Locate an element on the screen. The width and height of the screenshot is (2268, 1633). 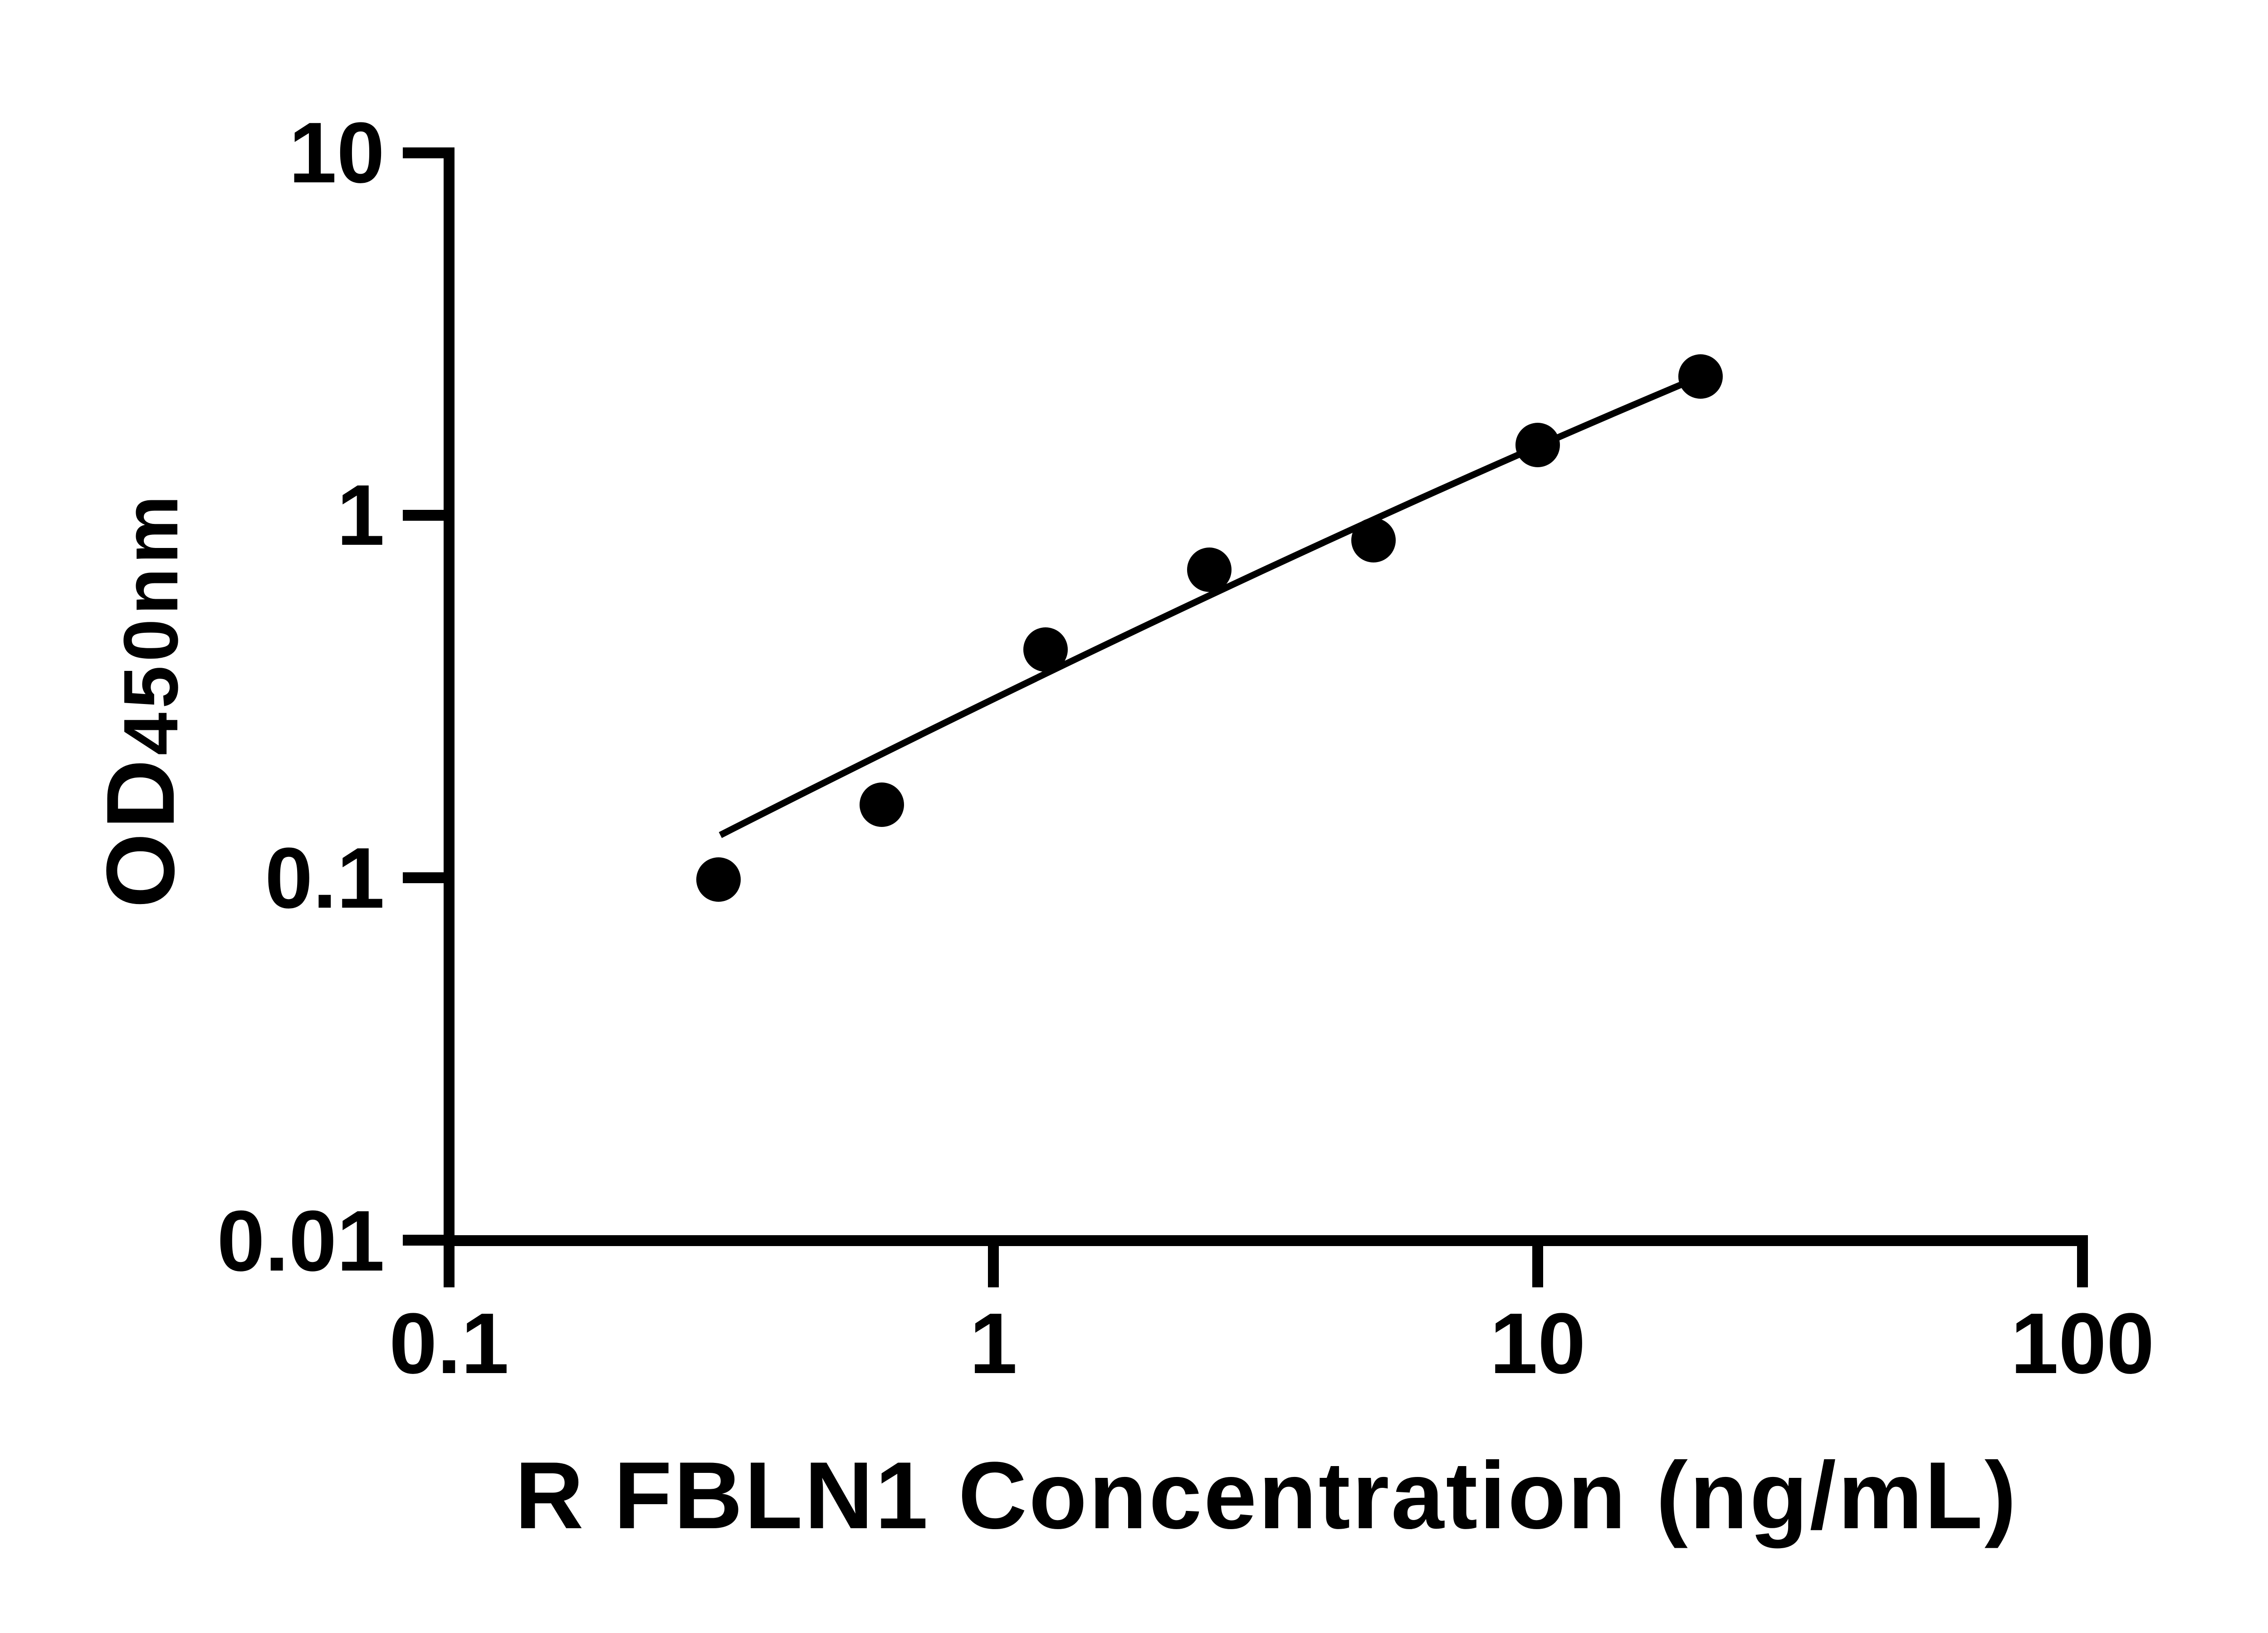
svg-text: 100 is located at coordinates (2082, 1344).